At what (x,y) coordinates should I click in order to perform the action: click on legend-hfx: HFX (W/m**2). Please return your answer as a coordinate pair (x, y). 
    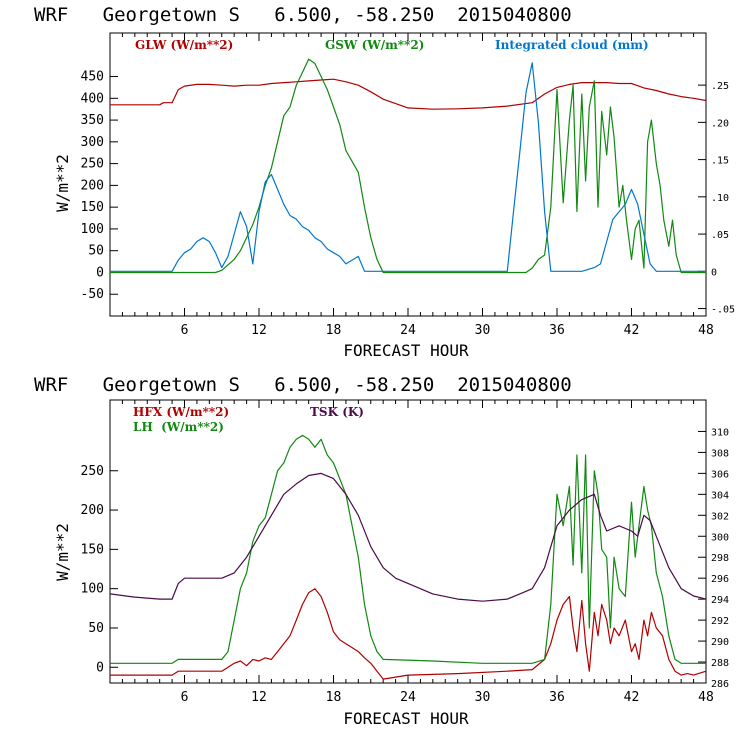
    Looking at the image, I should click on (181, 412).